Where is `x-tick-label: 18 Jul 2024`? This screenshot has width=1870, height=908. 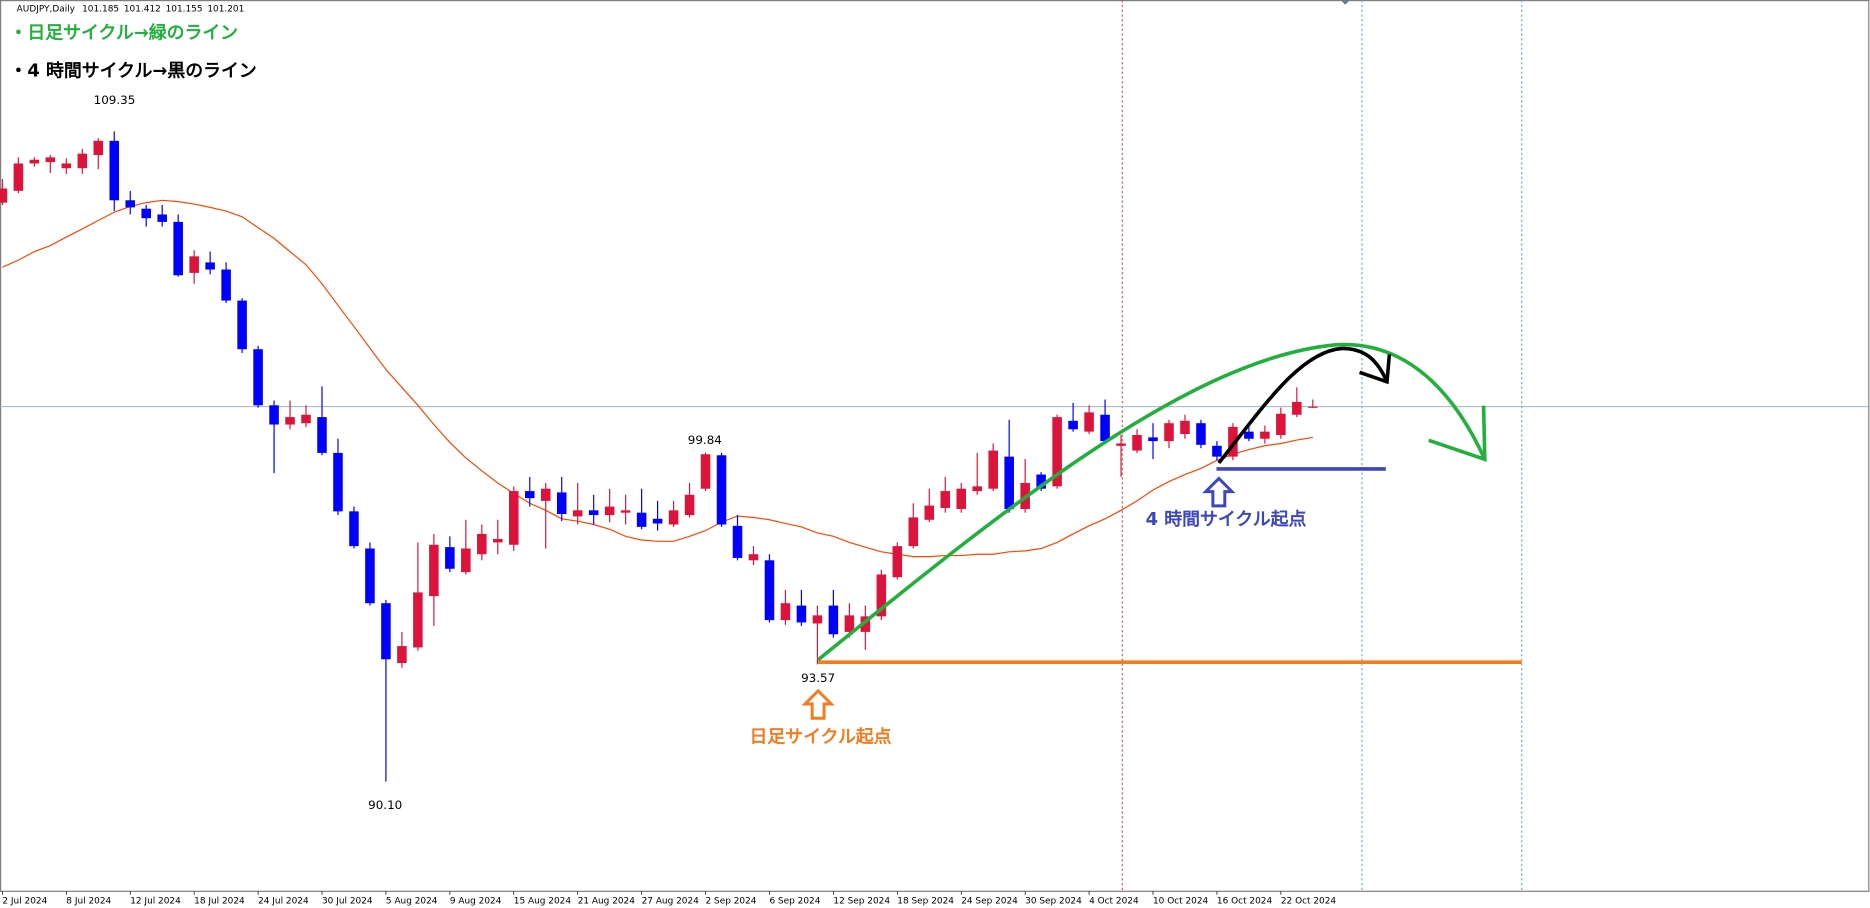 x-tick-label: 18 Jul 2024 is located at coordinates (219, 901).